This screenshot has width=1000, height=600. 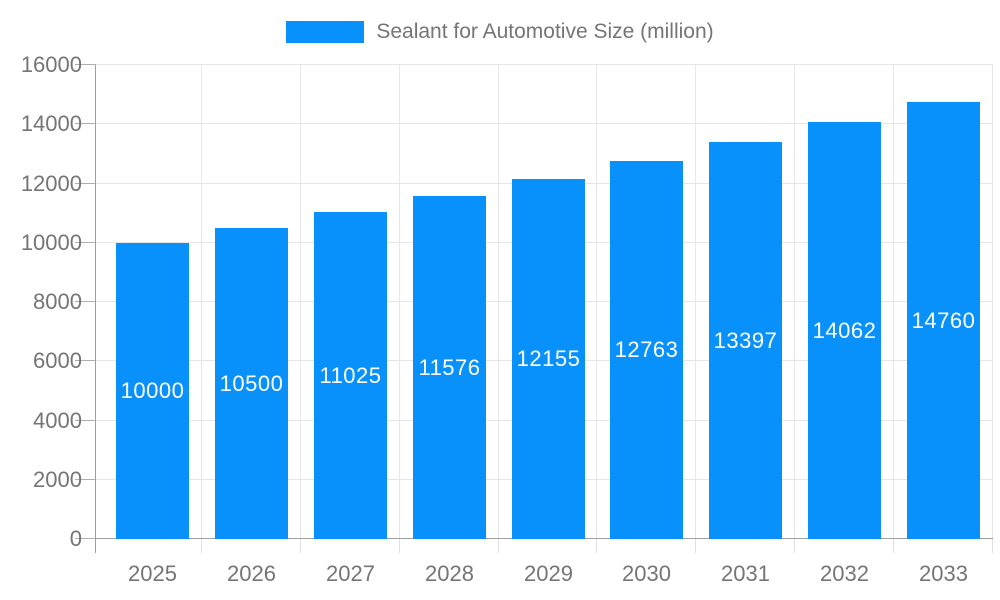 What do you see at coordinates (95, 309) in the screenshot?
I see `y-axis-line` at bounding box center [95, 309].